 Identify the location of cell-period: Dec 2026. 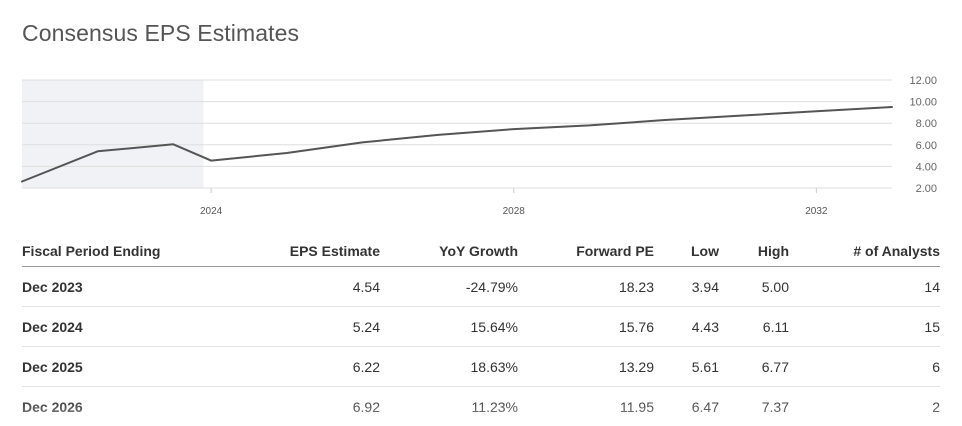
(52, 406).